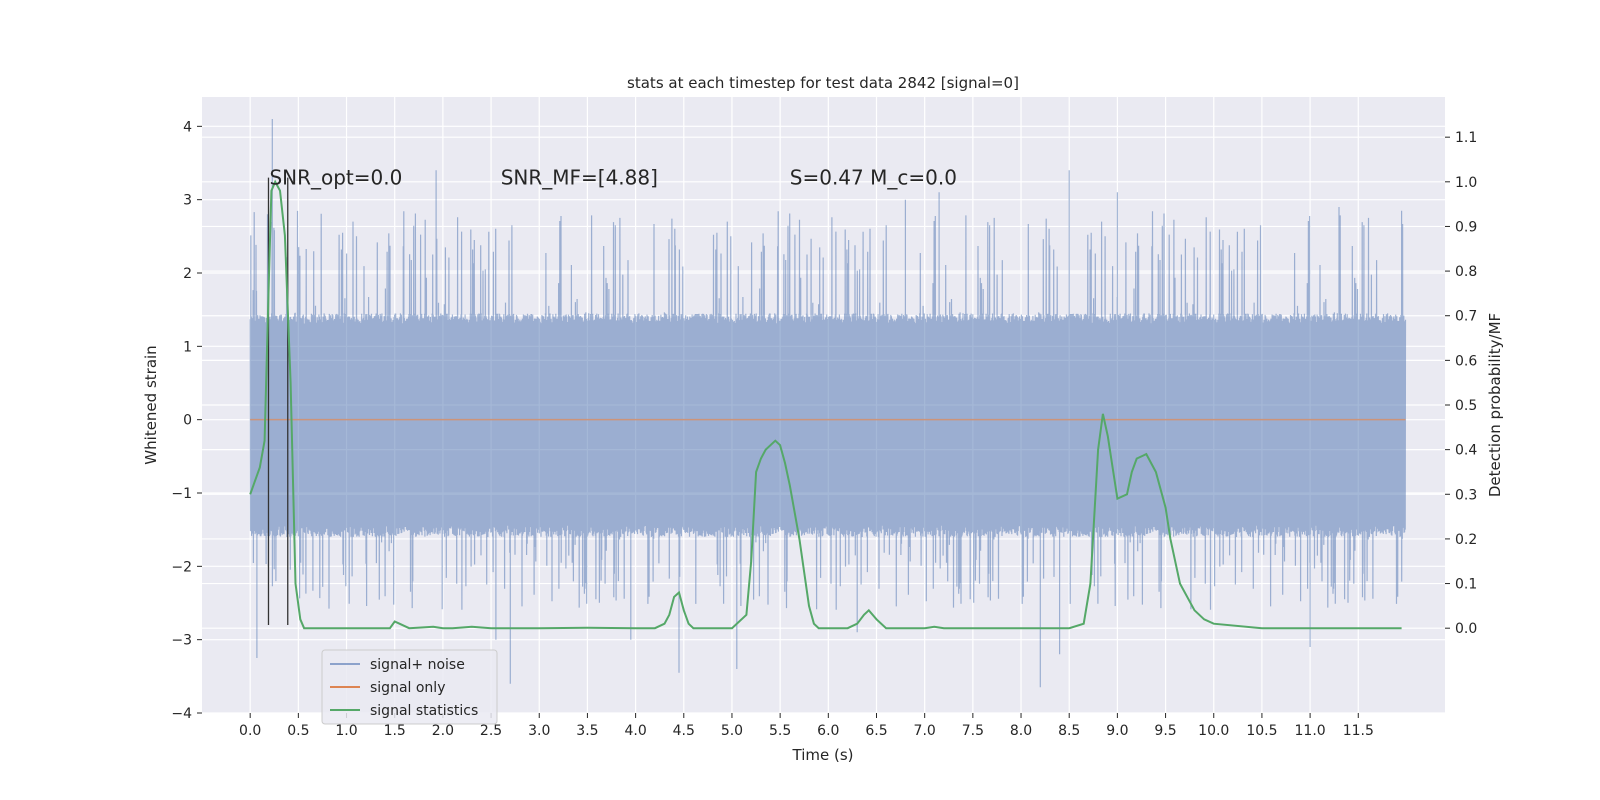 The image size is (1600, 800). What do you see at coordinates (1358, 731) in the screenshot?
I see `x-tick-label: 11.5` at bounding box center [1358, 731].